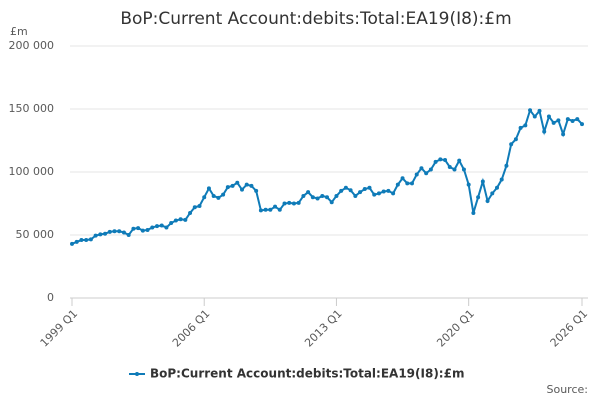 This screenshot has width=600, height=400. What do you see at coordinates (35, 234) in the screenshot?
I see `y-tick-label: 50 000` at bounding box center [35, 234].